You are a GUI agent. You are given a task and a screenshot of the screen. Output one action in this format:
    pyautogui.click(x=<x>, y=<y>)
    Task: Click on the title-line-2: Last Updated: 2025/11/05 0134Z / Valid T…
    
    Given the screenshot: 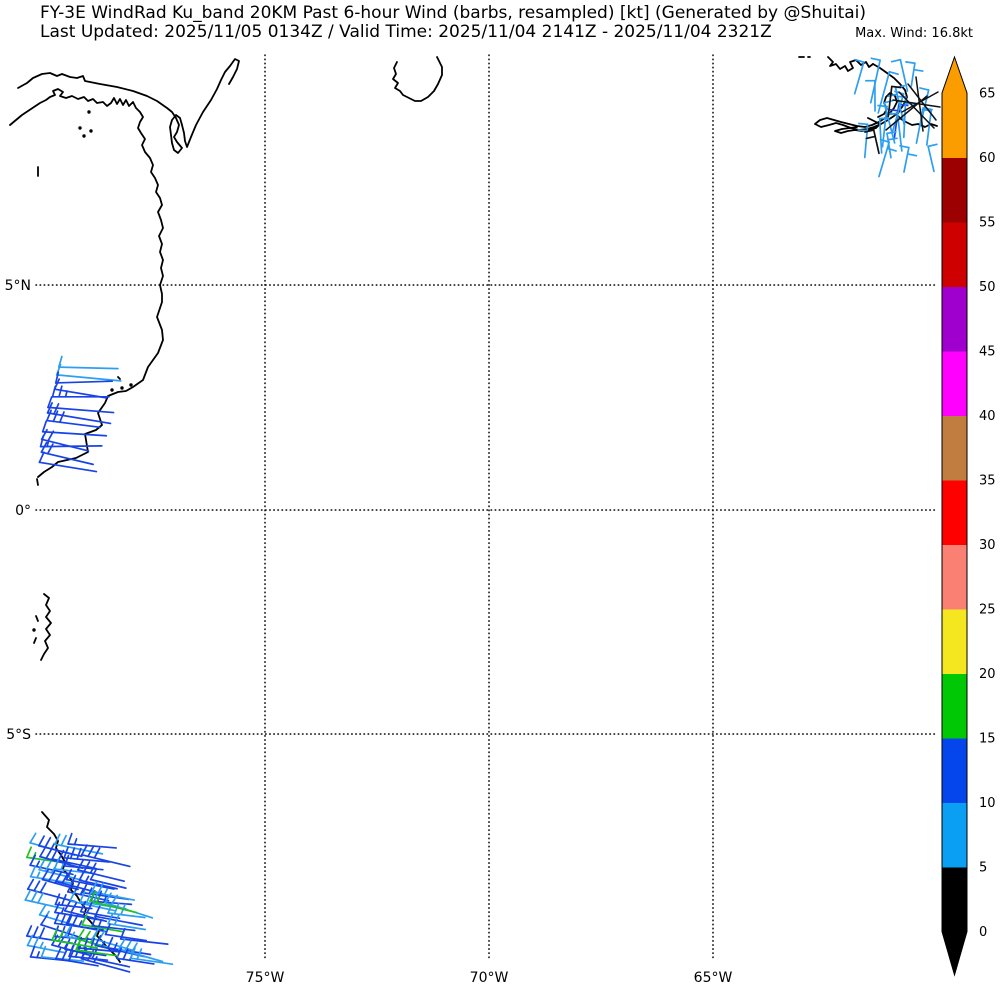 What is the action you would take?
    pyautogui.click(x=406, y=32)
    